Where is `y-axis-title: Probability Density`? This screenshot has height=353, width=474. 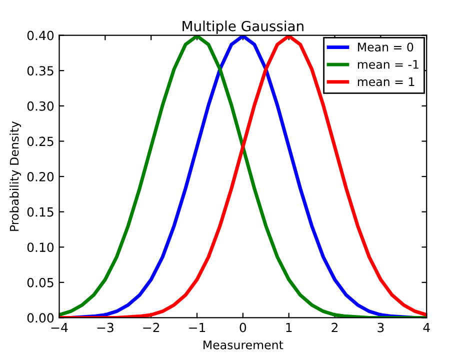
y-axis-title: Probability Density is located at coordinates (15, 176).